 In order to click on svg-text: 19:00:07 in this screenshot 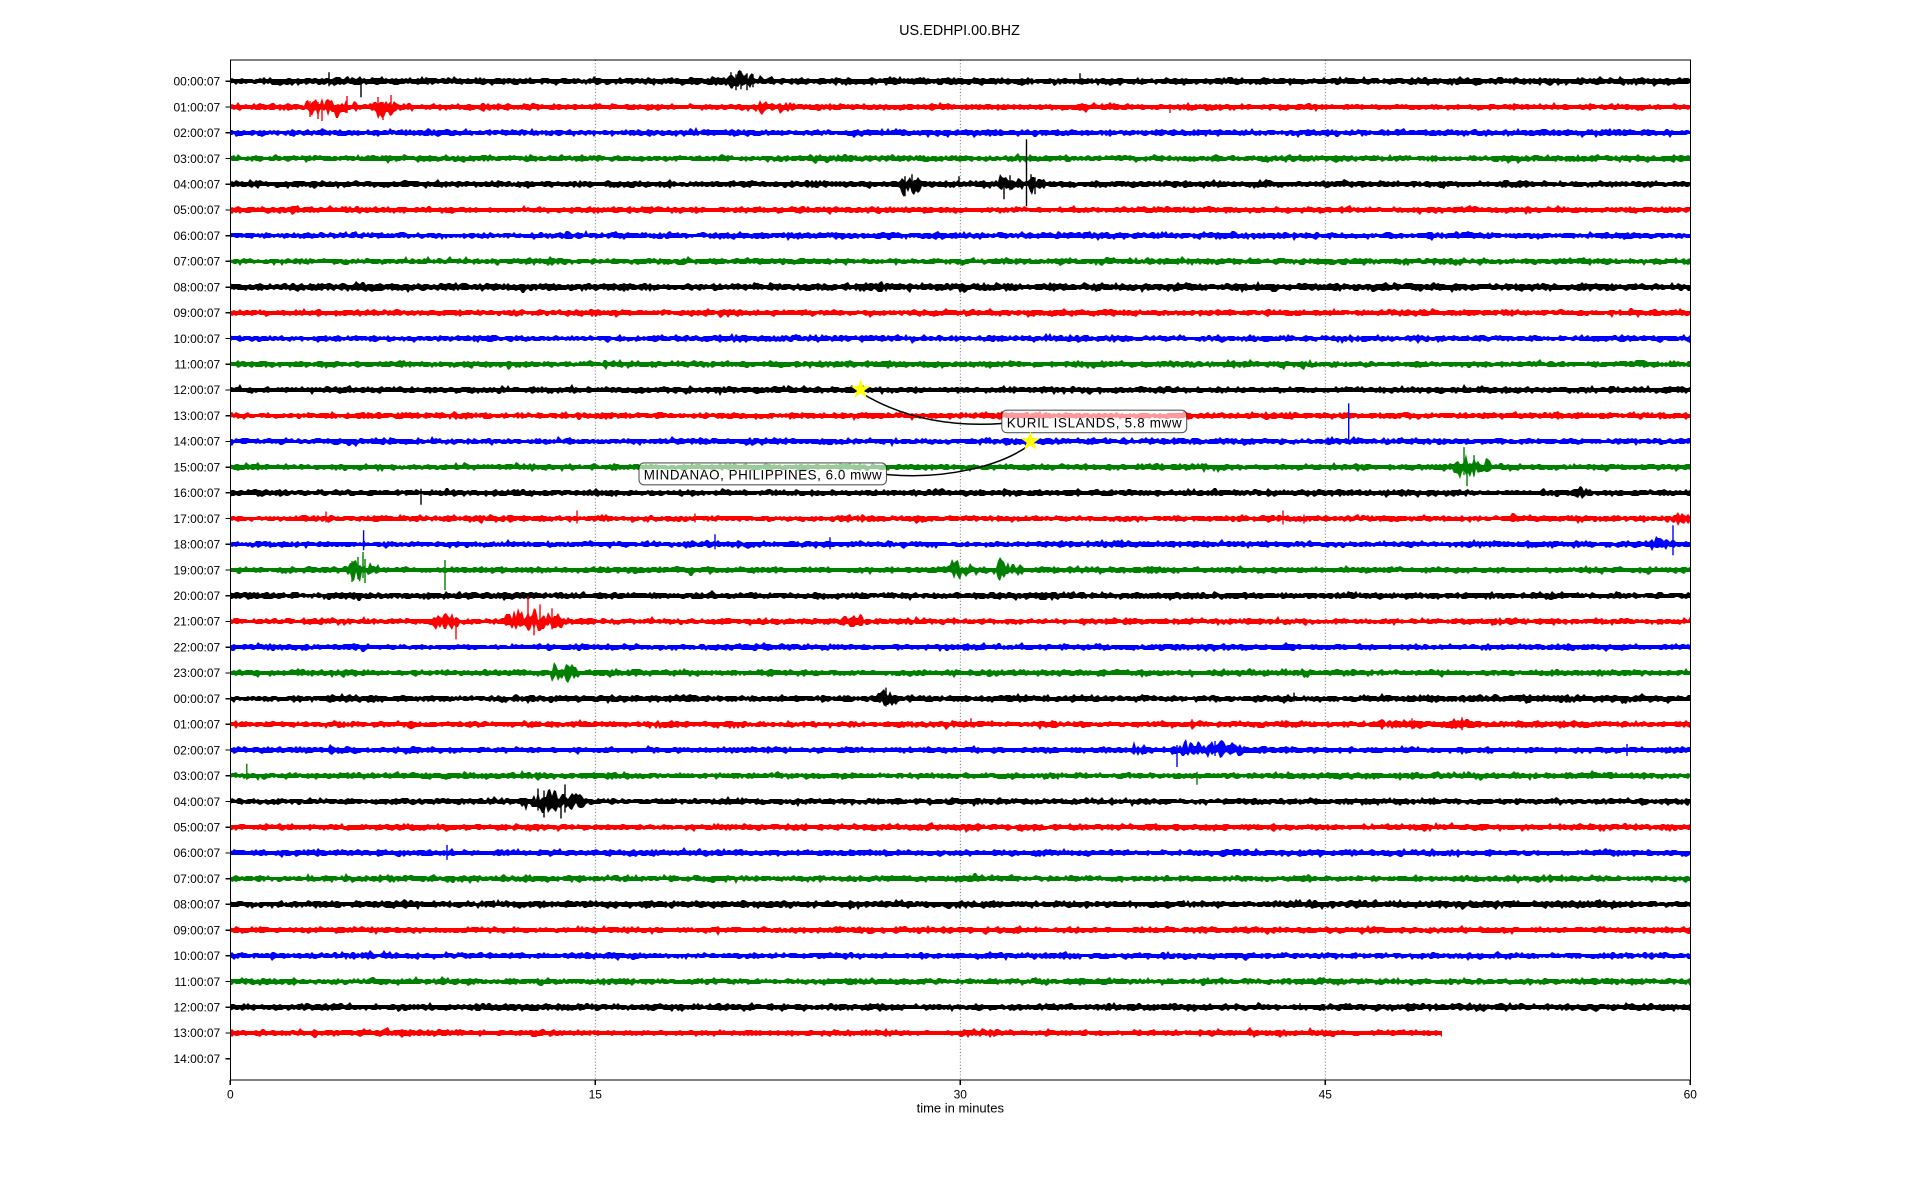, I will do `click(196, 570)`.